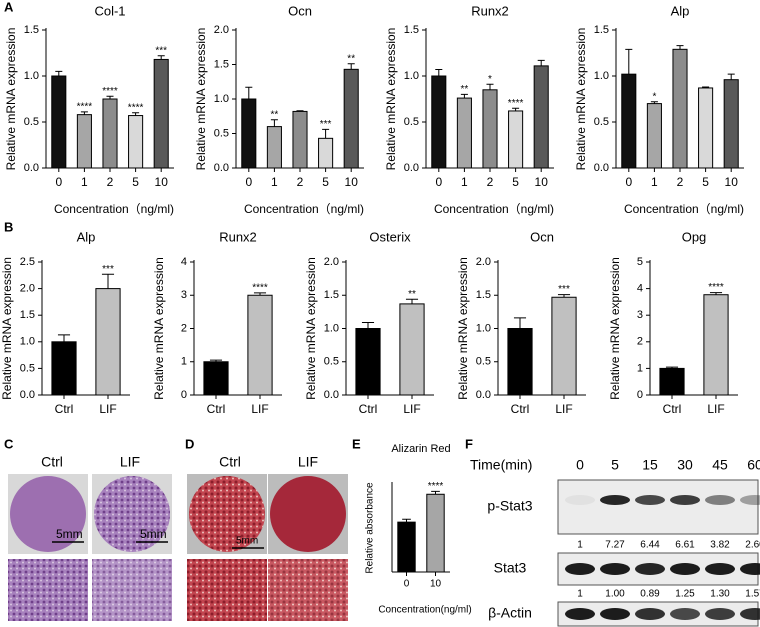 This screenshot has width=760, height=627. What do you see at coordinates (615, 465) in the screenshot?
I see `time-point: 5` at bounding box center [615, 465].